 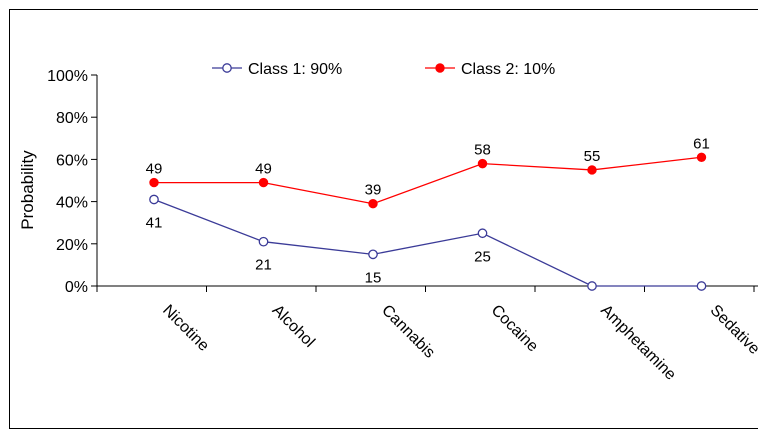 What do you see at coordinates (592, 156) in the screenshot?
I see `data-label: 55` at bounding box center [592, 156].